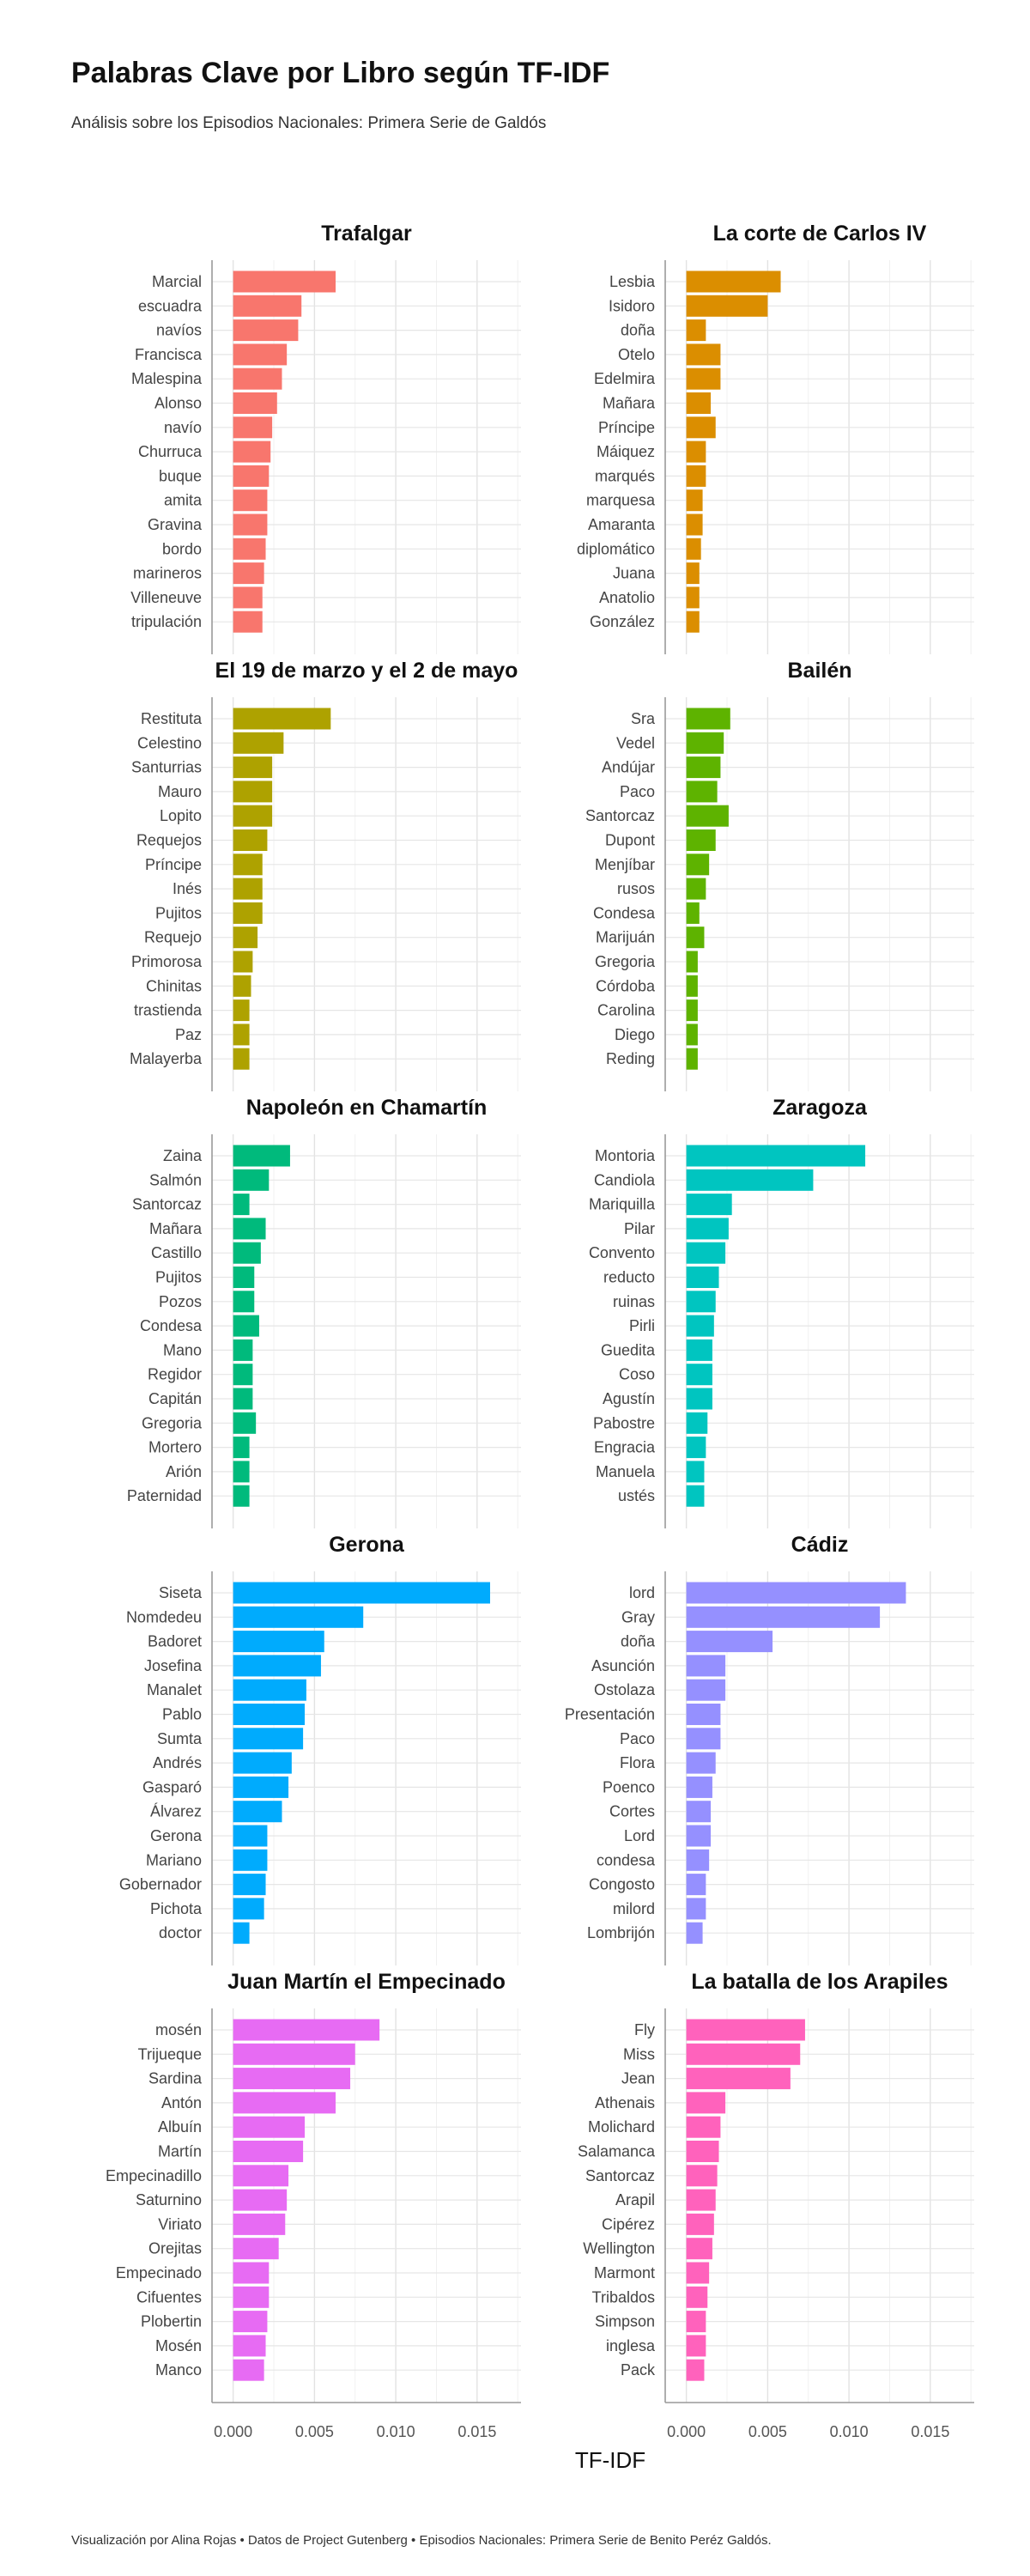  I want to click on x-tick-label: 0.000, so click(233, 2431).